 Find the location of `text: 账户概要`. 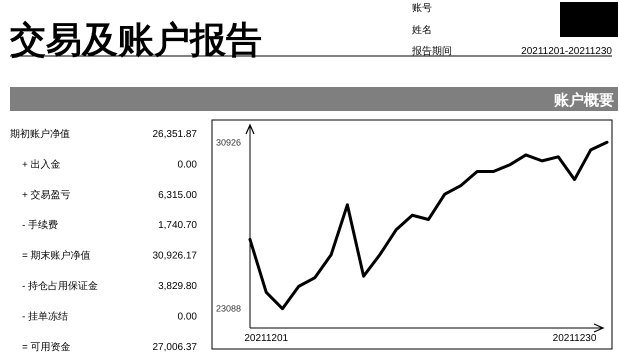

text: 账户概要 is located at coordinates (583, 100).